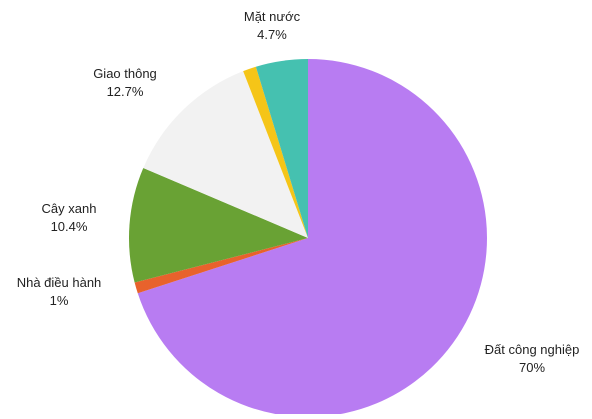 This screenshot has height=419, width=592. Describe the element at coordinates (272, 34) in the screenshot. I see `slice-value-mat-nuoc: 4.7%` at that location.